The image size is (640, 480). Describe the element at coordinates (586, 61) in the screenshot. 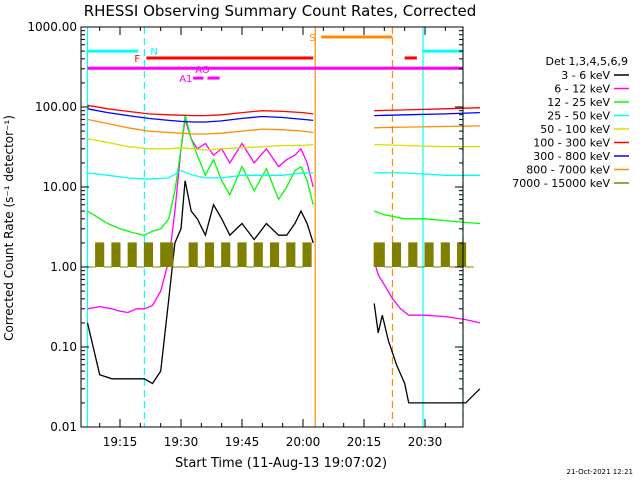

I see `legend-title: Det 1,3,4,5,6,9` at that location.